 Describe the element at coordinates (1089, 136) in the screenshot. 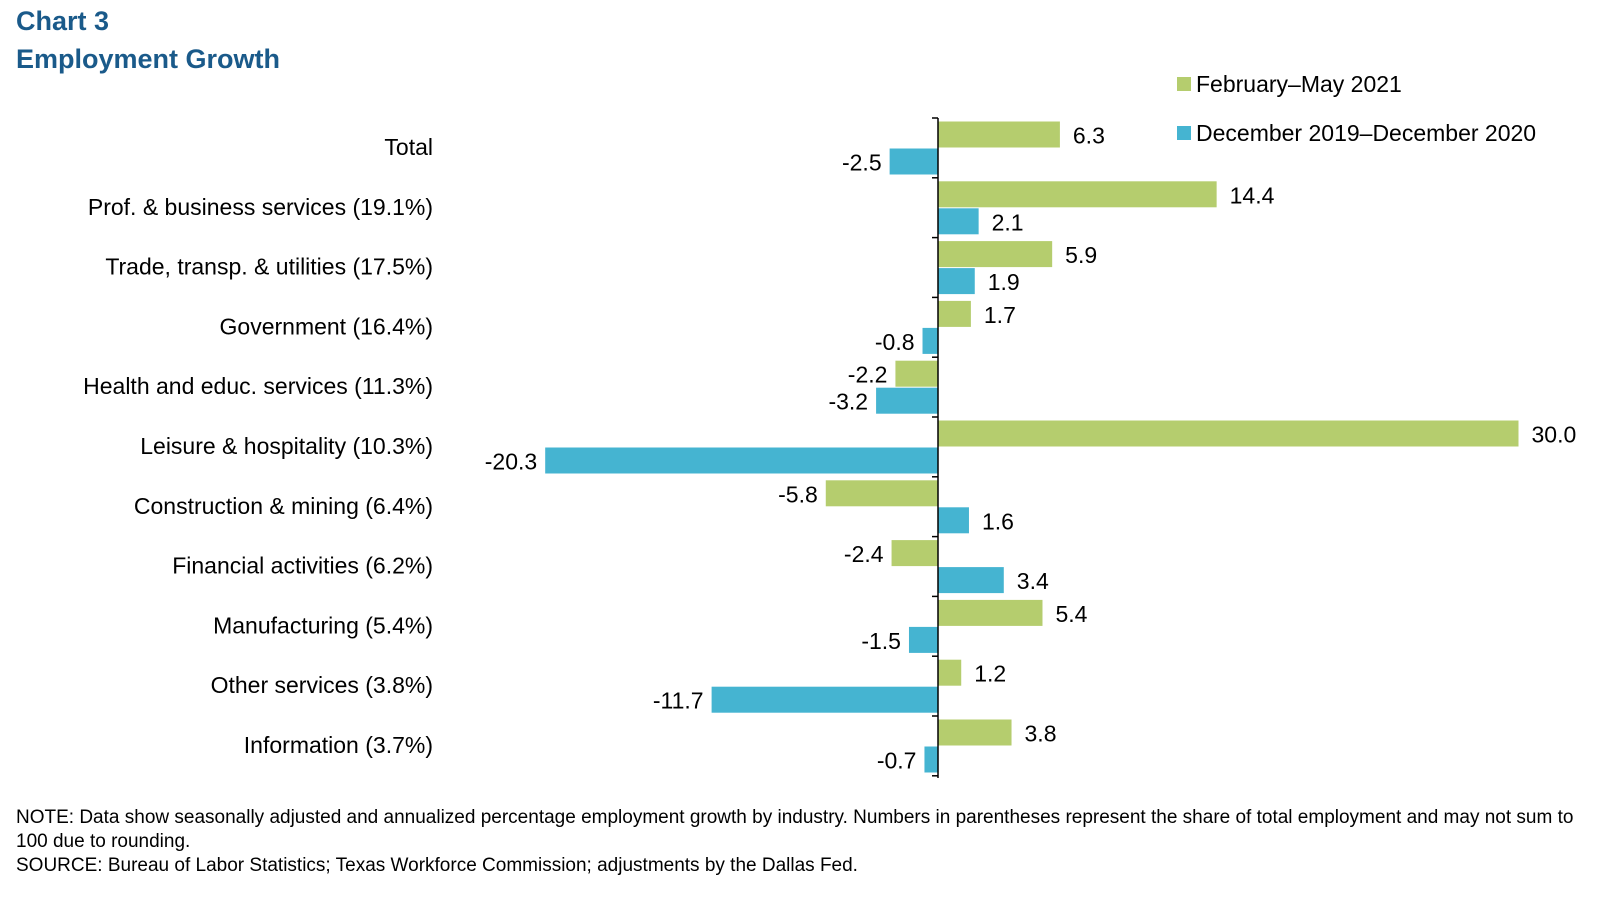

I see `data-label: 6.3` at that location.